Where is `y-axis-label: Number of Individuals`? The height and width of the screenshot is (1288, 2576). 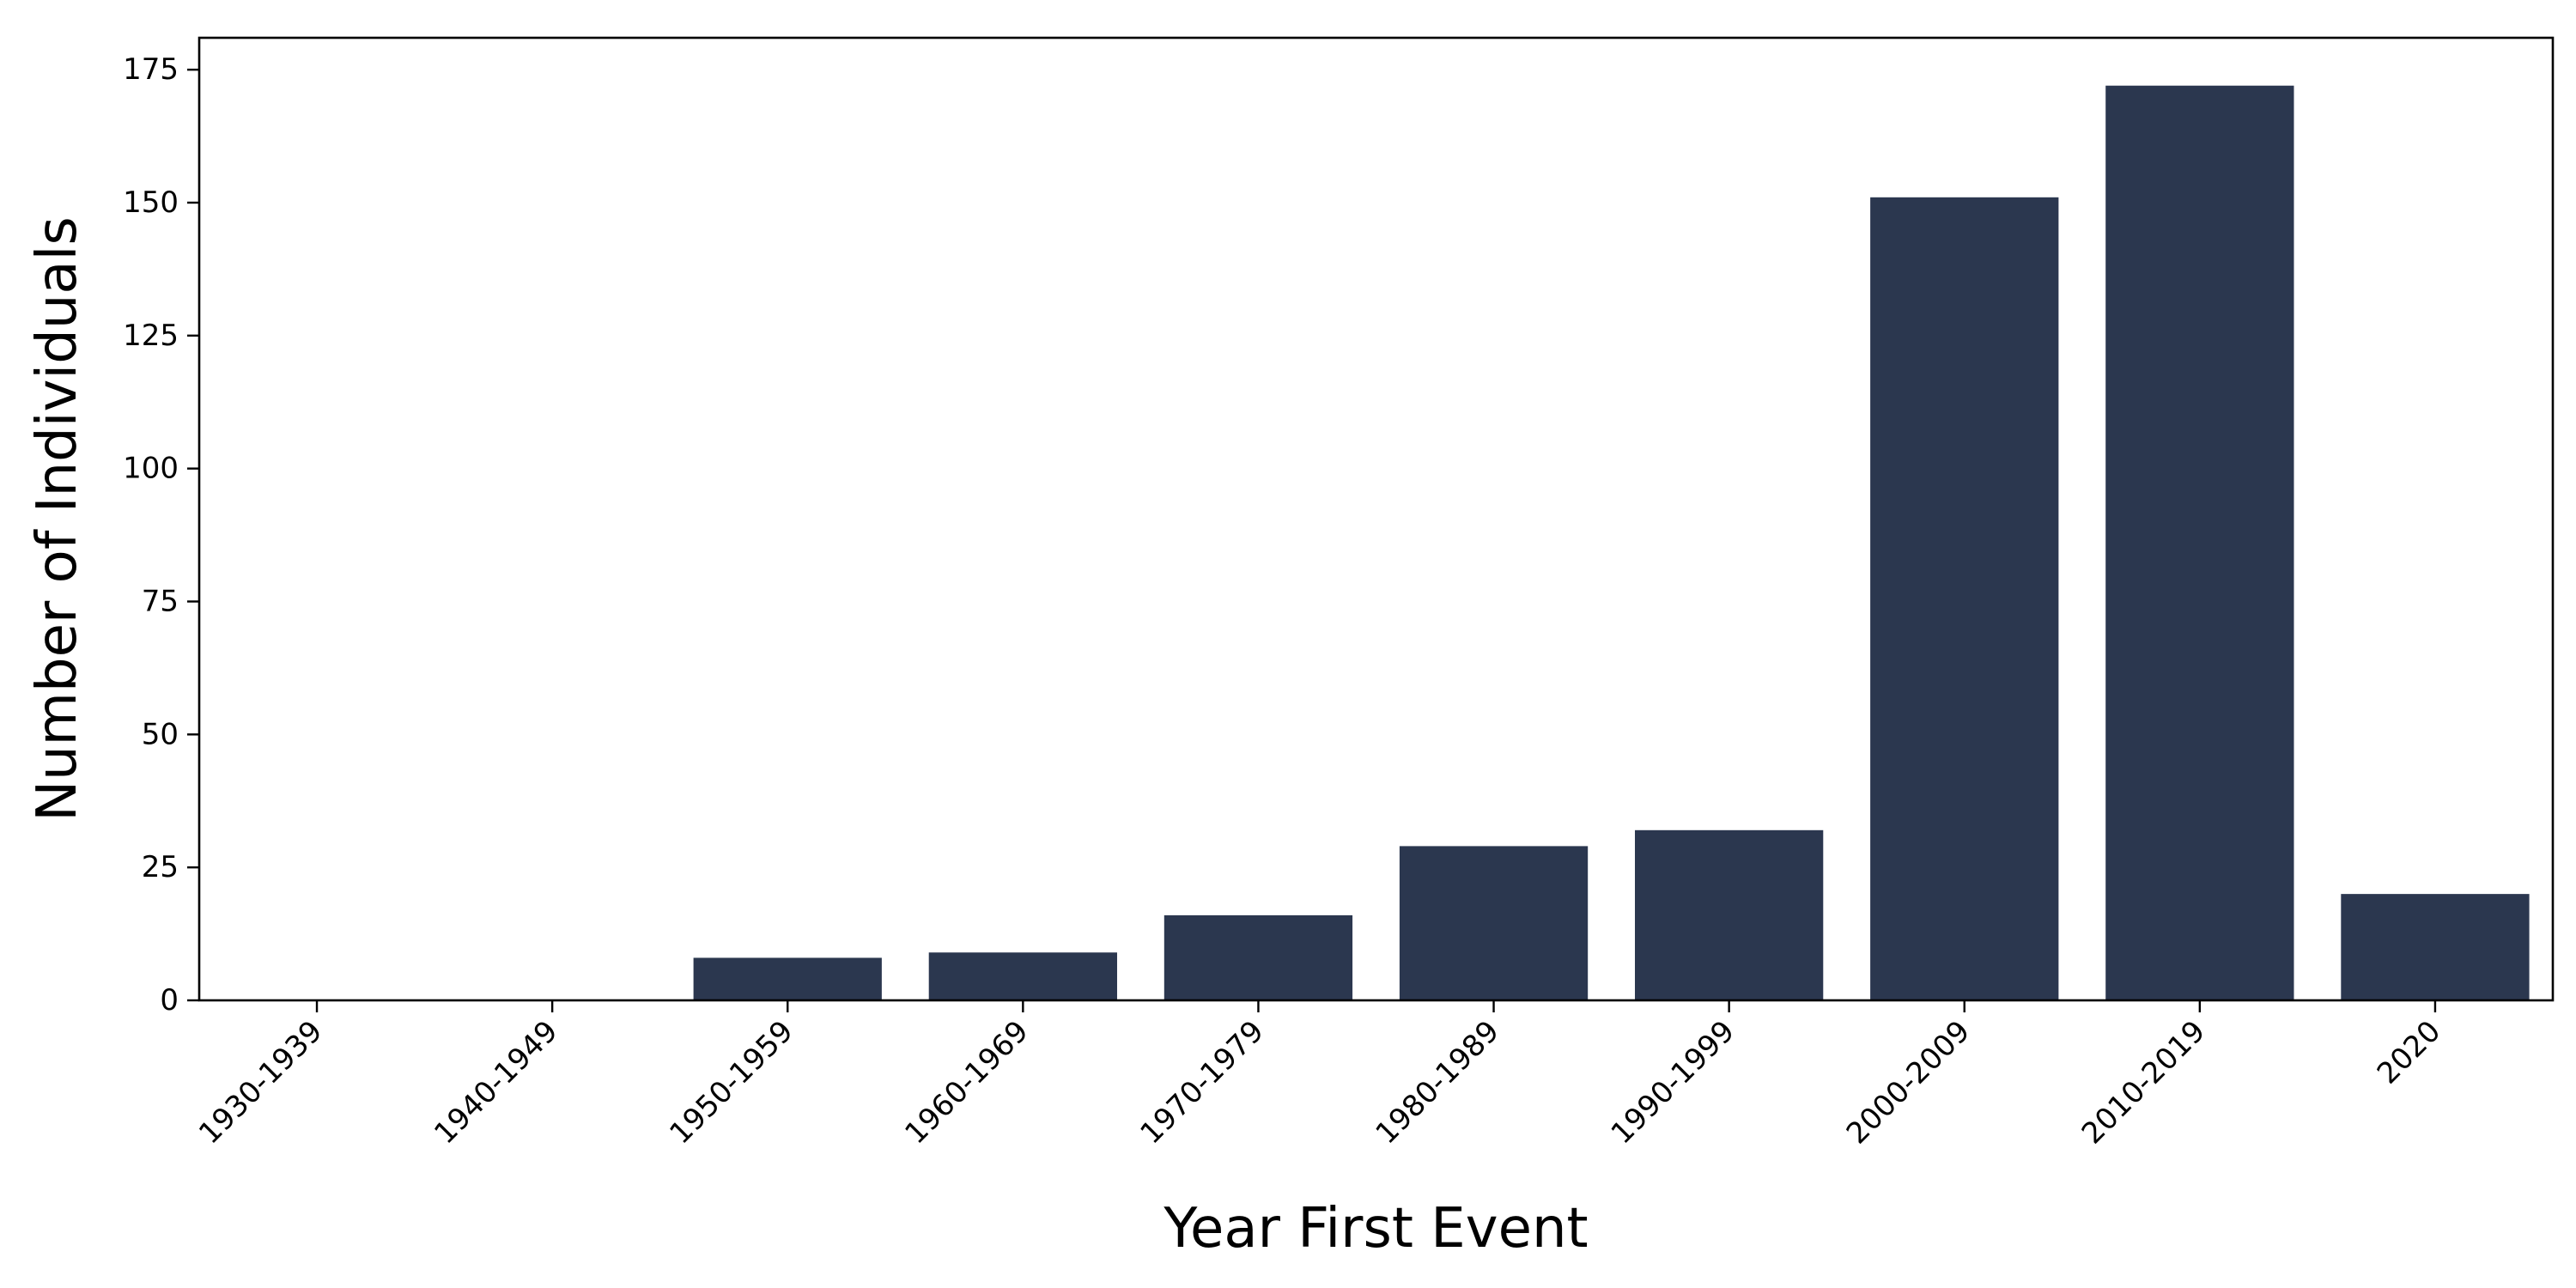
y-axis-label: Number of Individuals is located at coordinates (58, 519).